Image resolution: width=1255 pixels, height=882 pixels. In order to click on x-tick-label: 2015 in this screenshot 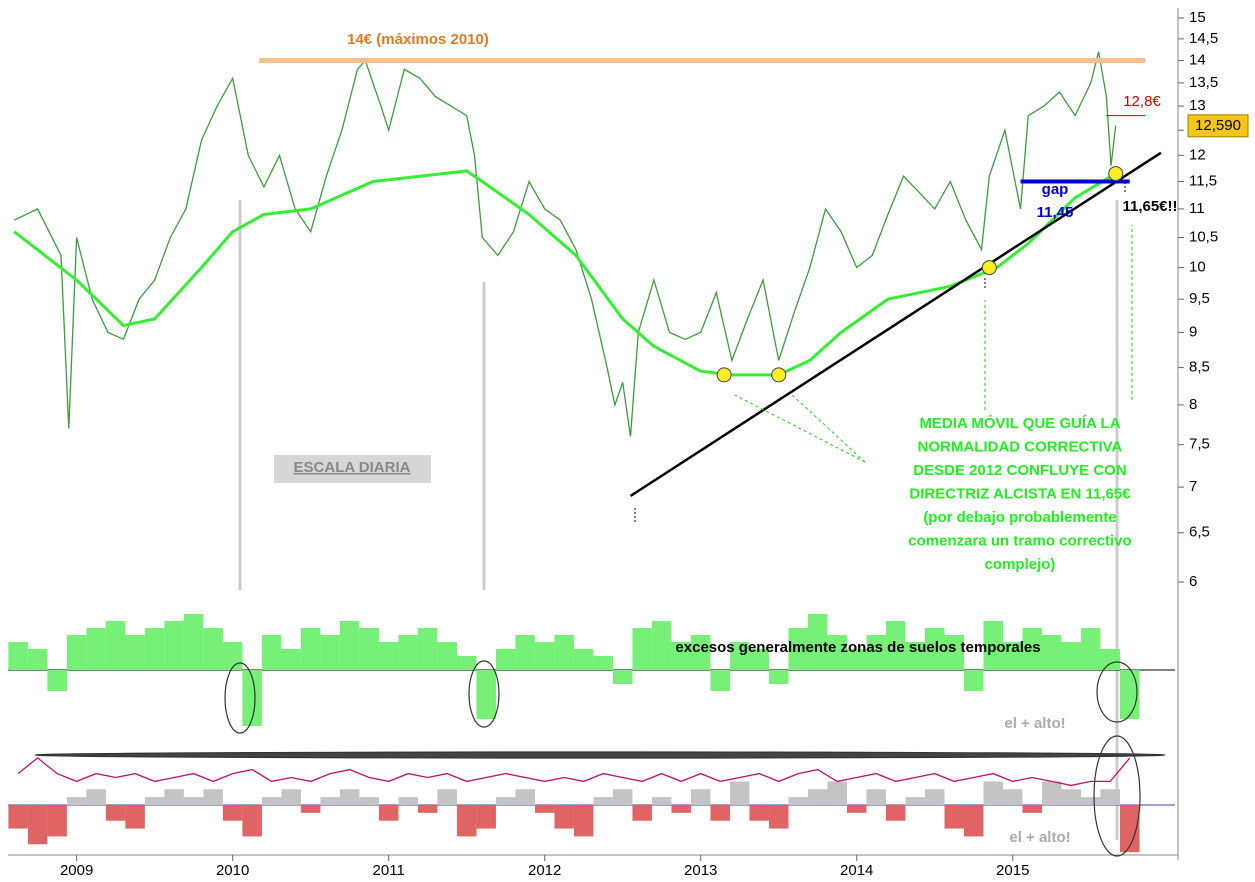, I will do `click(1012, 870)`.